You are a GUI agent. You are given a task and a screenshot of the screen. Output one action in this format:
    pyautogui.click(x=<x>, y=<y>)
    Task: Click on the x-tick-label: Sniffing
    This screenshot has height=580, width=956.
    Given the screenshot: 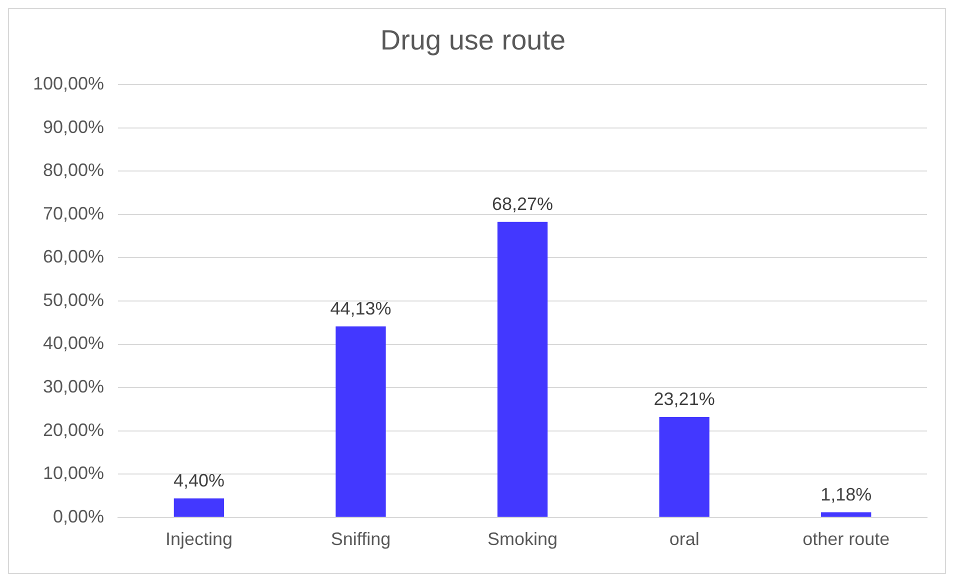 What is the action you would take?
    pyautogui.click(x=360, y=539)
    